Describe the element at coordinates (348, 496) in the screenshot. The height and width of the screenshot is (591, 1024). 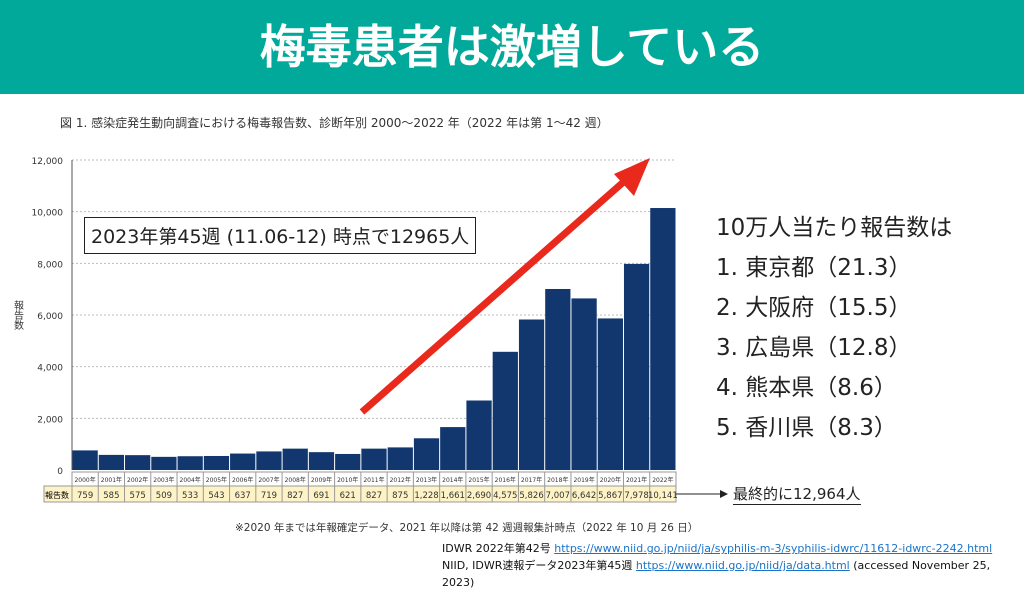
I see `data-label: 621` at that location.